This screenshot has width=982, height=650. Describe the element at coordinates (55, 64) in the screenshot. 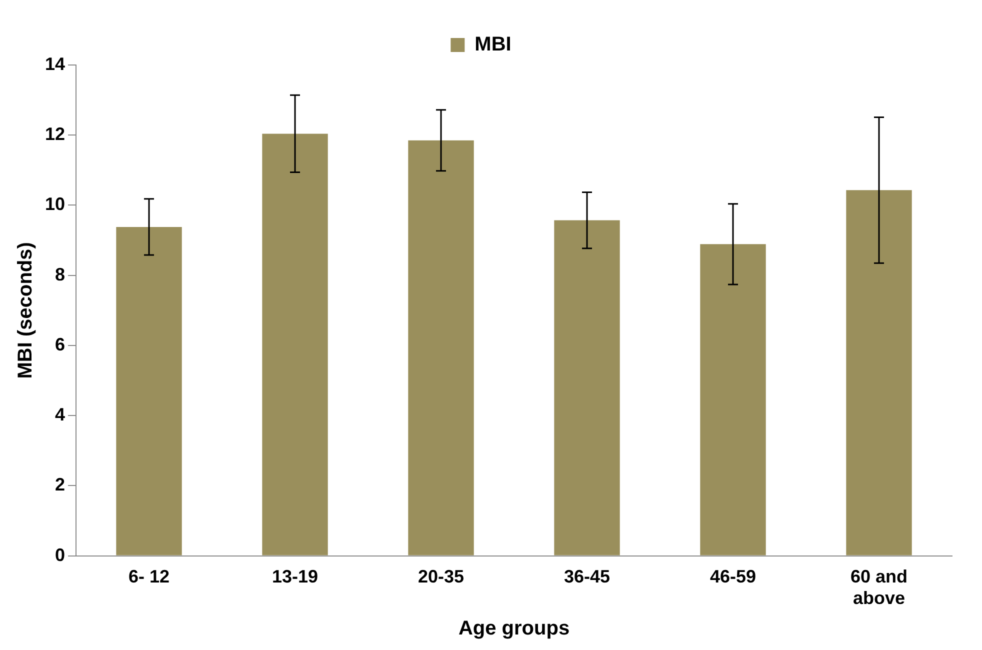

I see `y-tick-label: 14` at that location.